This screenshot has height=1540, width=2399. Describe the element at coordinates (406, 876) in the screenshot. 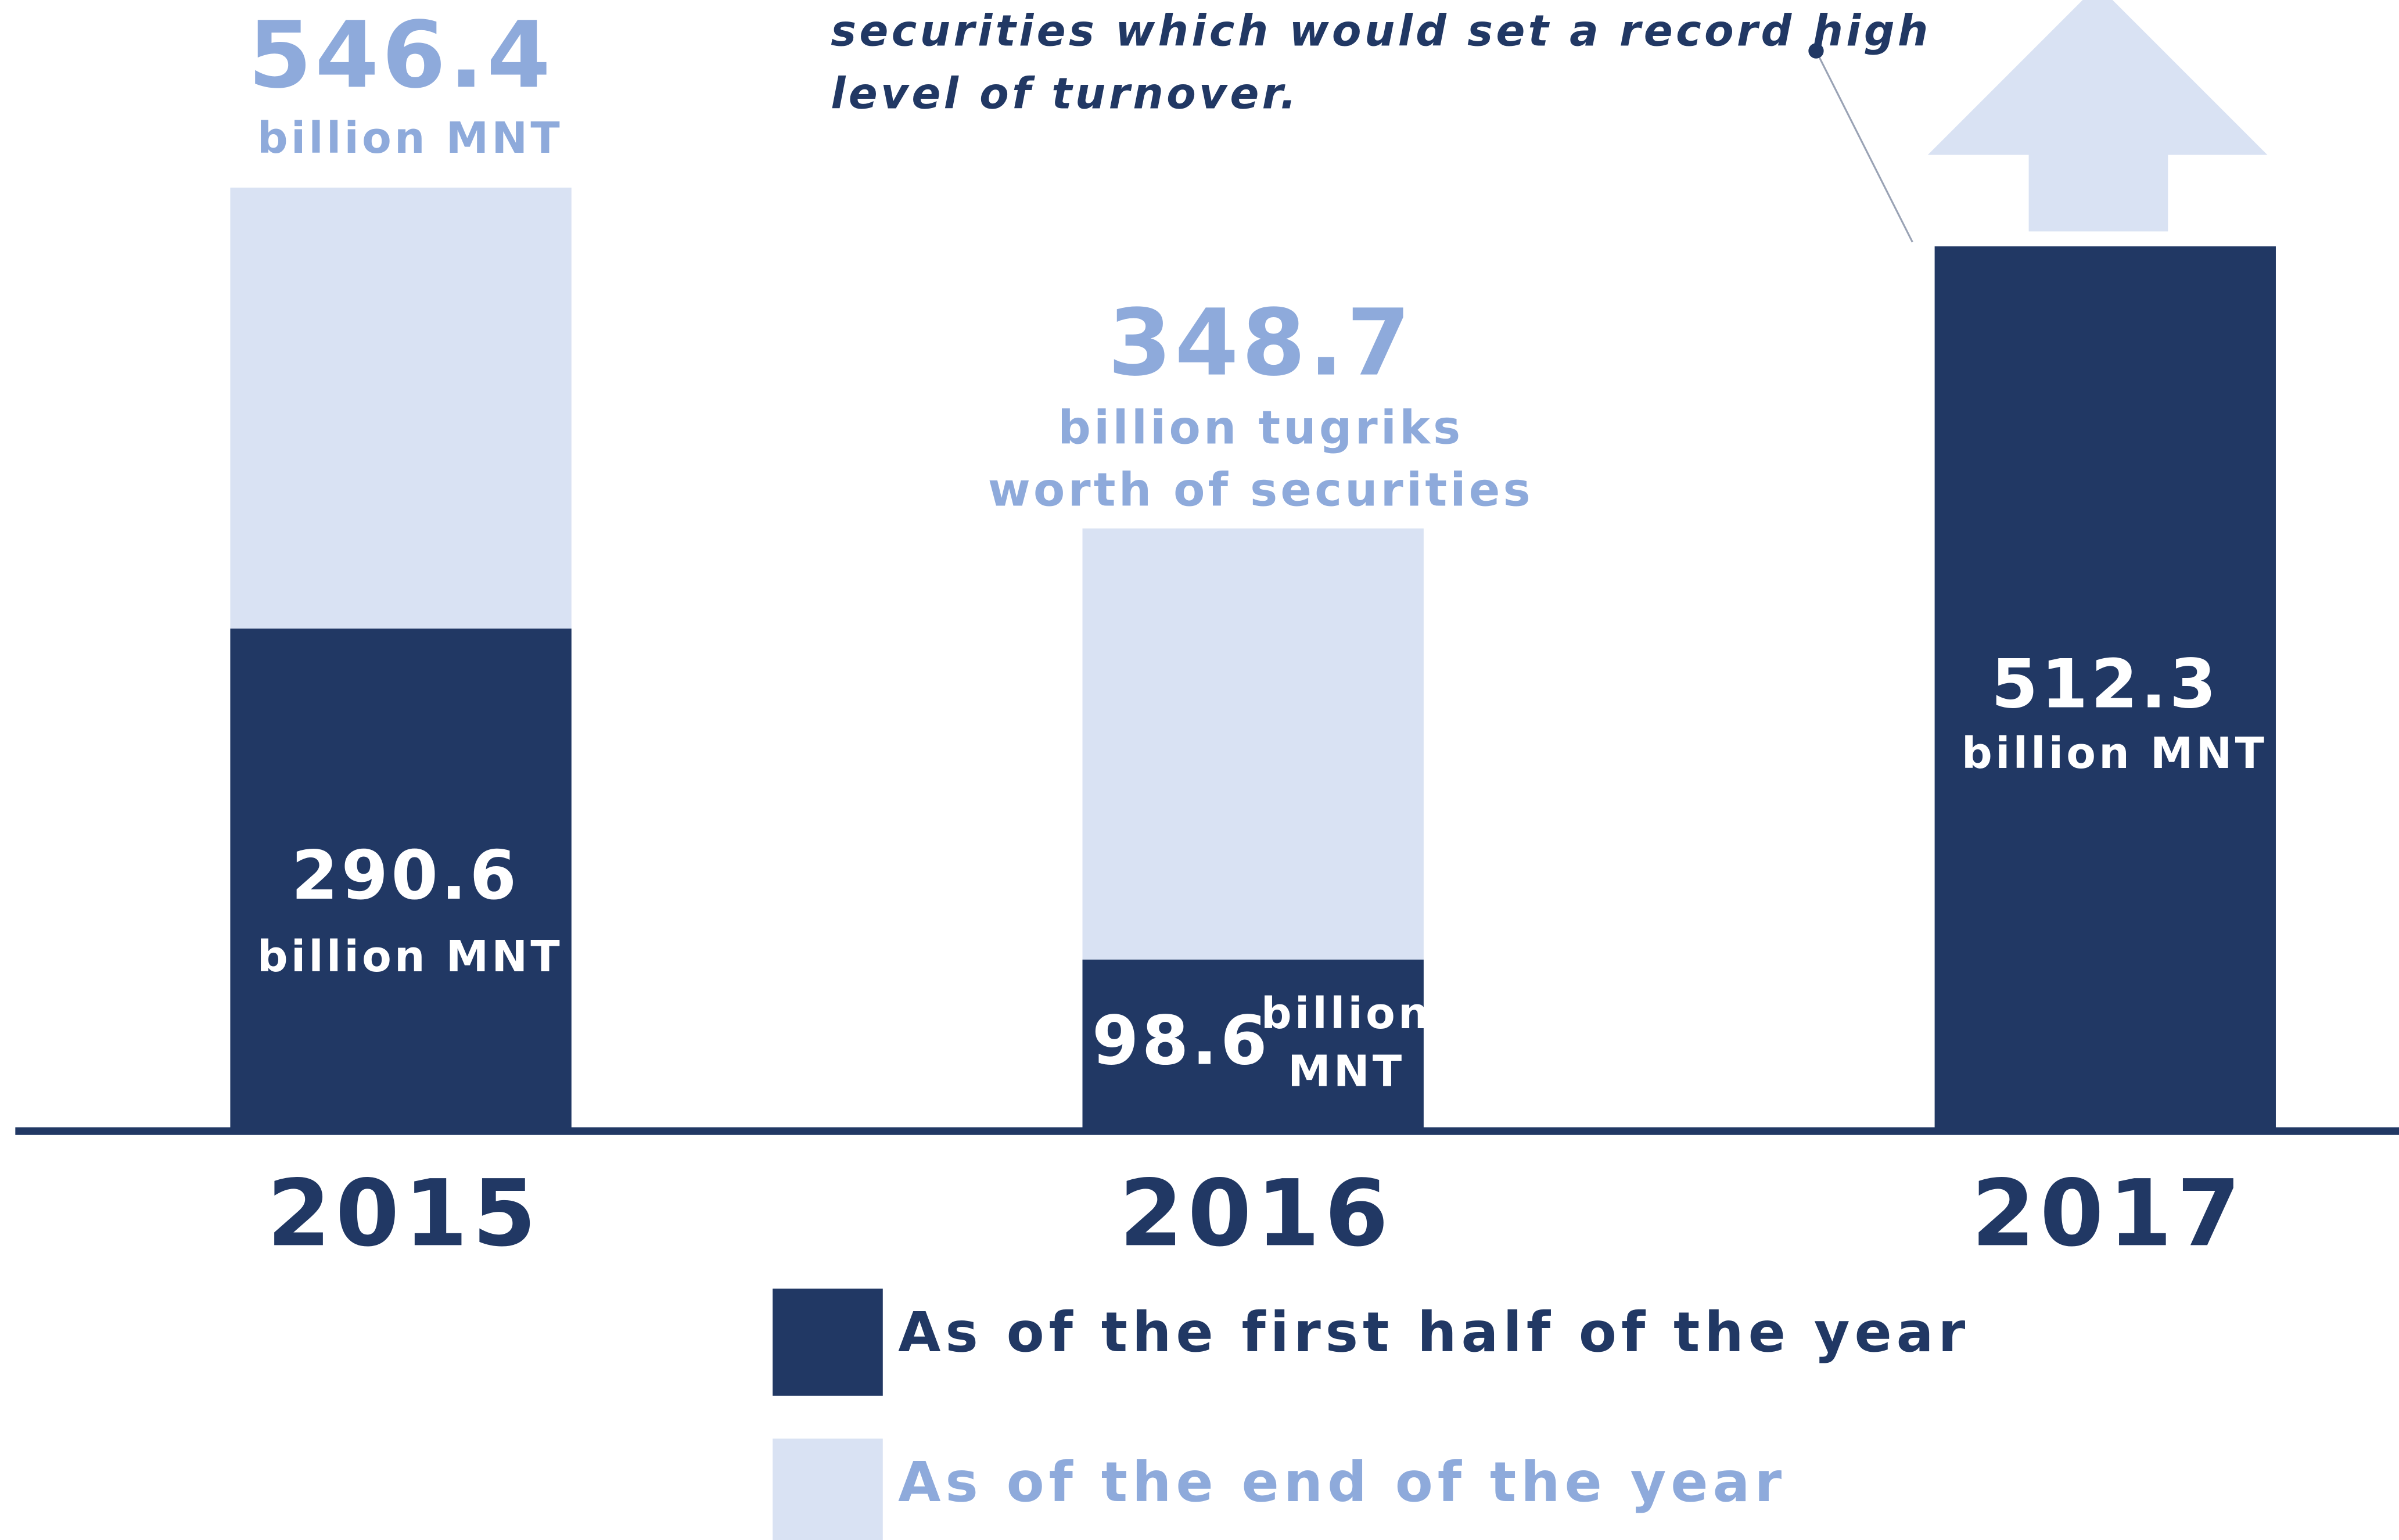

I see `value-label: 290.6` at that location.